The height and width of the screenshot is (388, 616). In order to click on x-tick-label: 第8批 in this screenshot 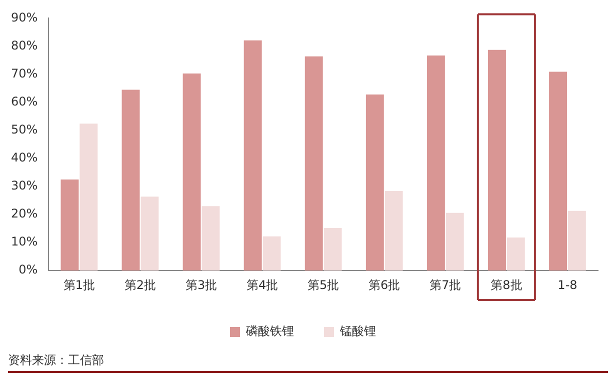, I will do `click(506, 285)`.